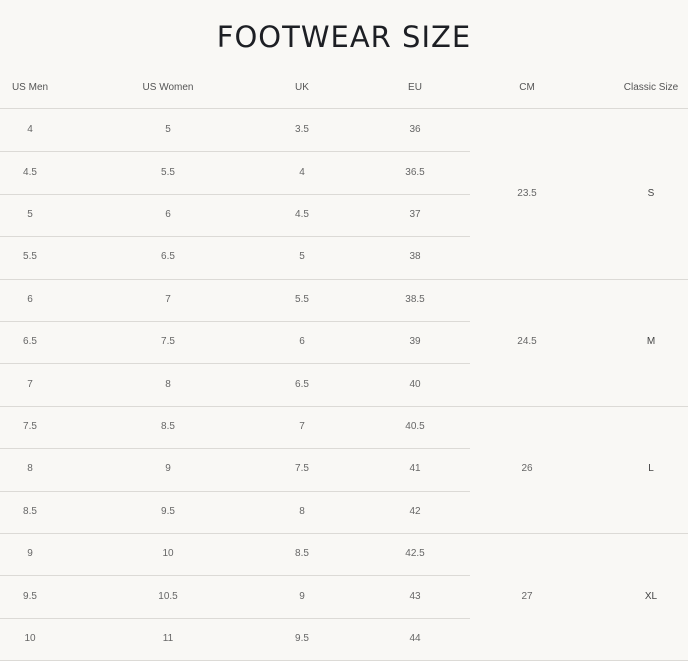 This screenshot has width=688, height=661. Describe the element at coordinates (415, 87) in the screenshot. I see `column-header: EU` at that location.